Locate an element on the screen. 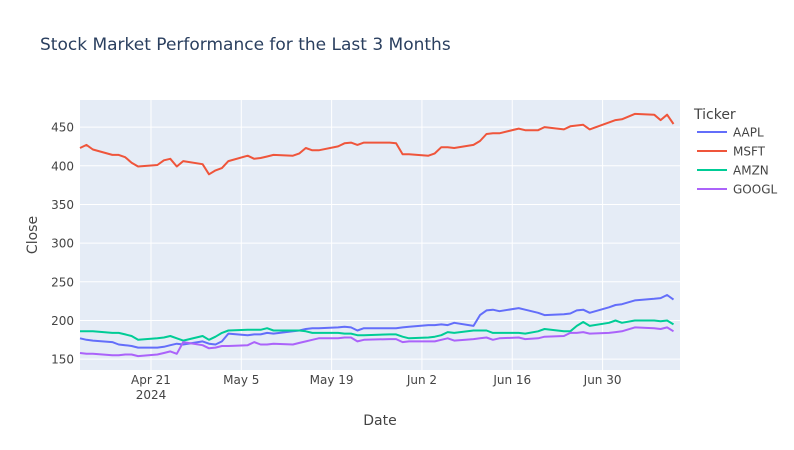 The width and height of the screenshot is (794, 450). y-tick-label: 450 is located at coordinates (62, 128).